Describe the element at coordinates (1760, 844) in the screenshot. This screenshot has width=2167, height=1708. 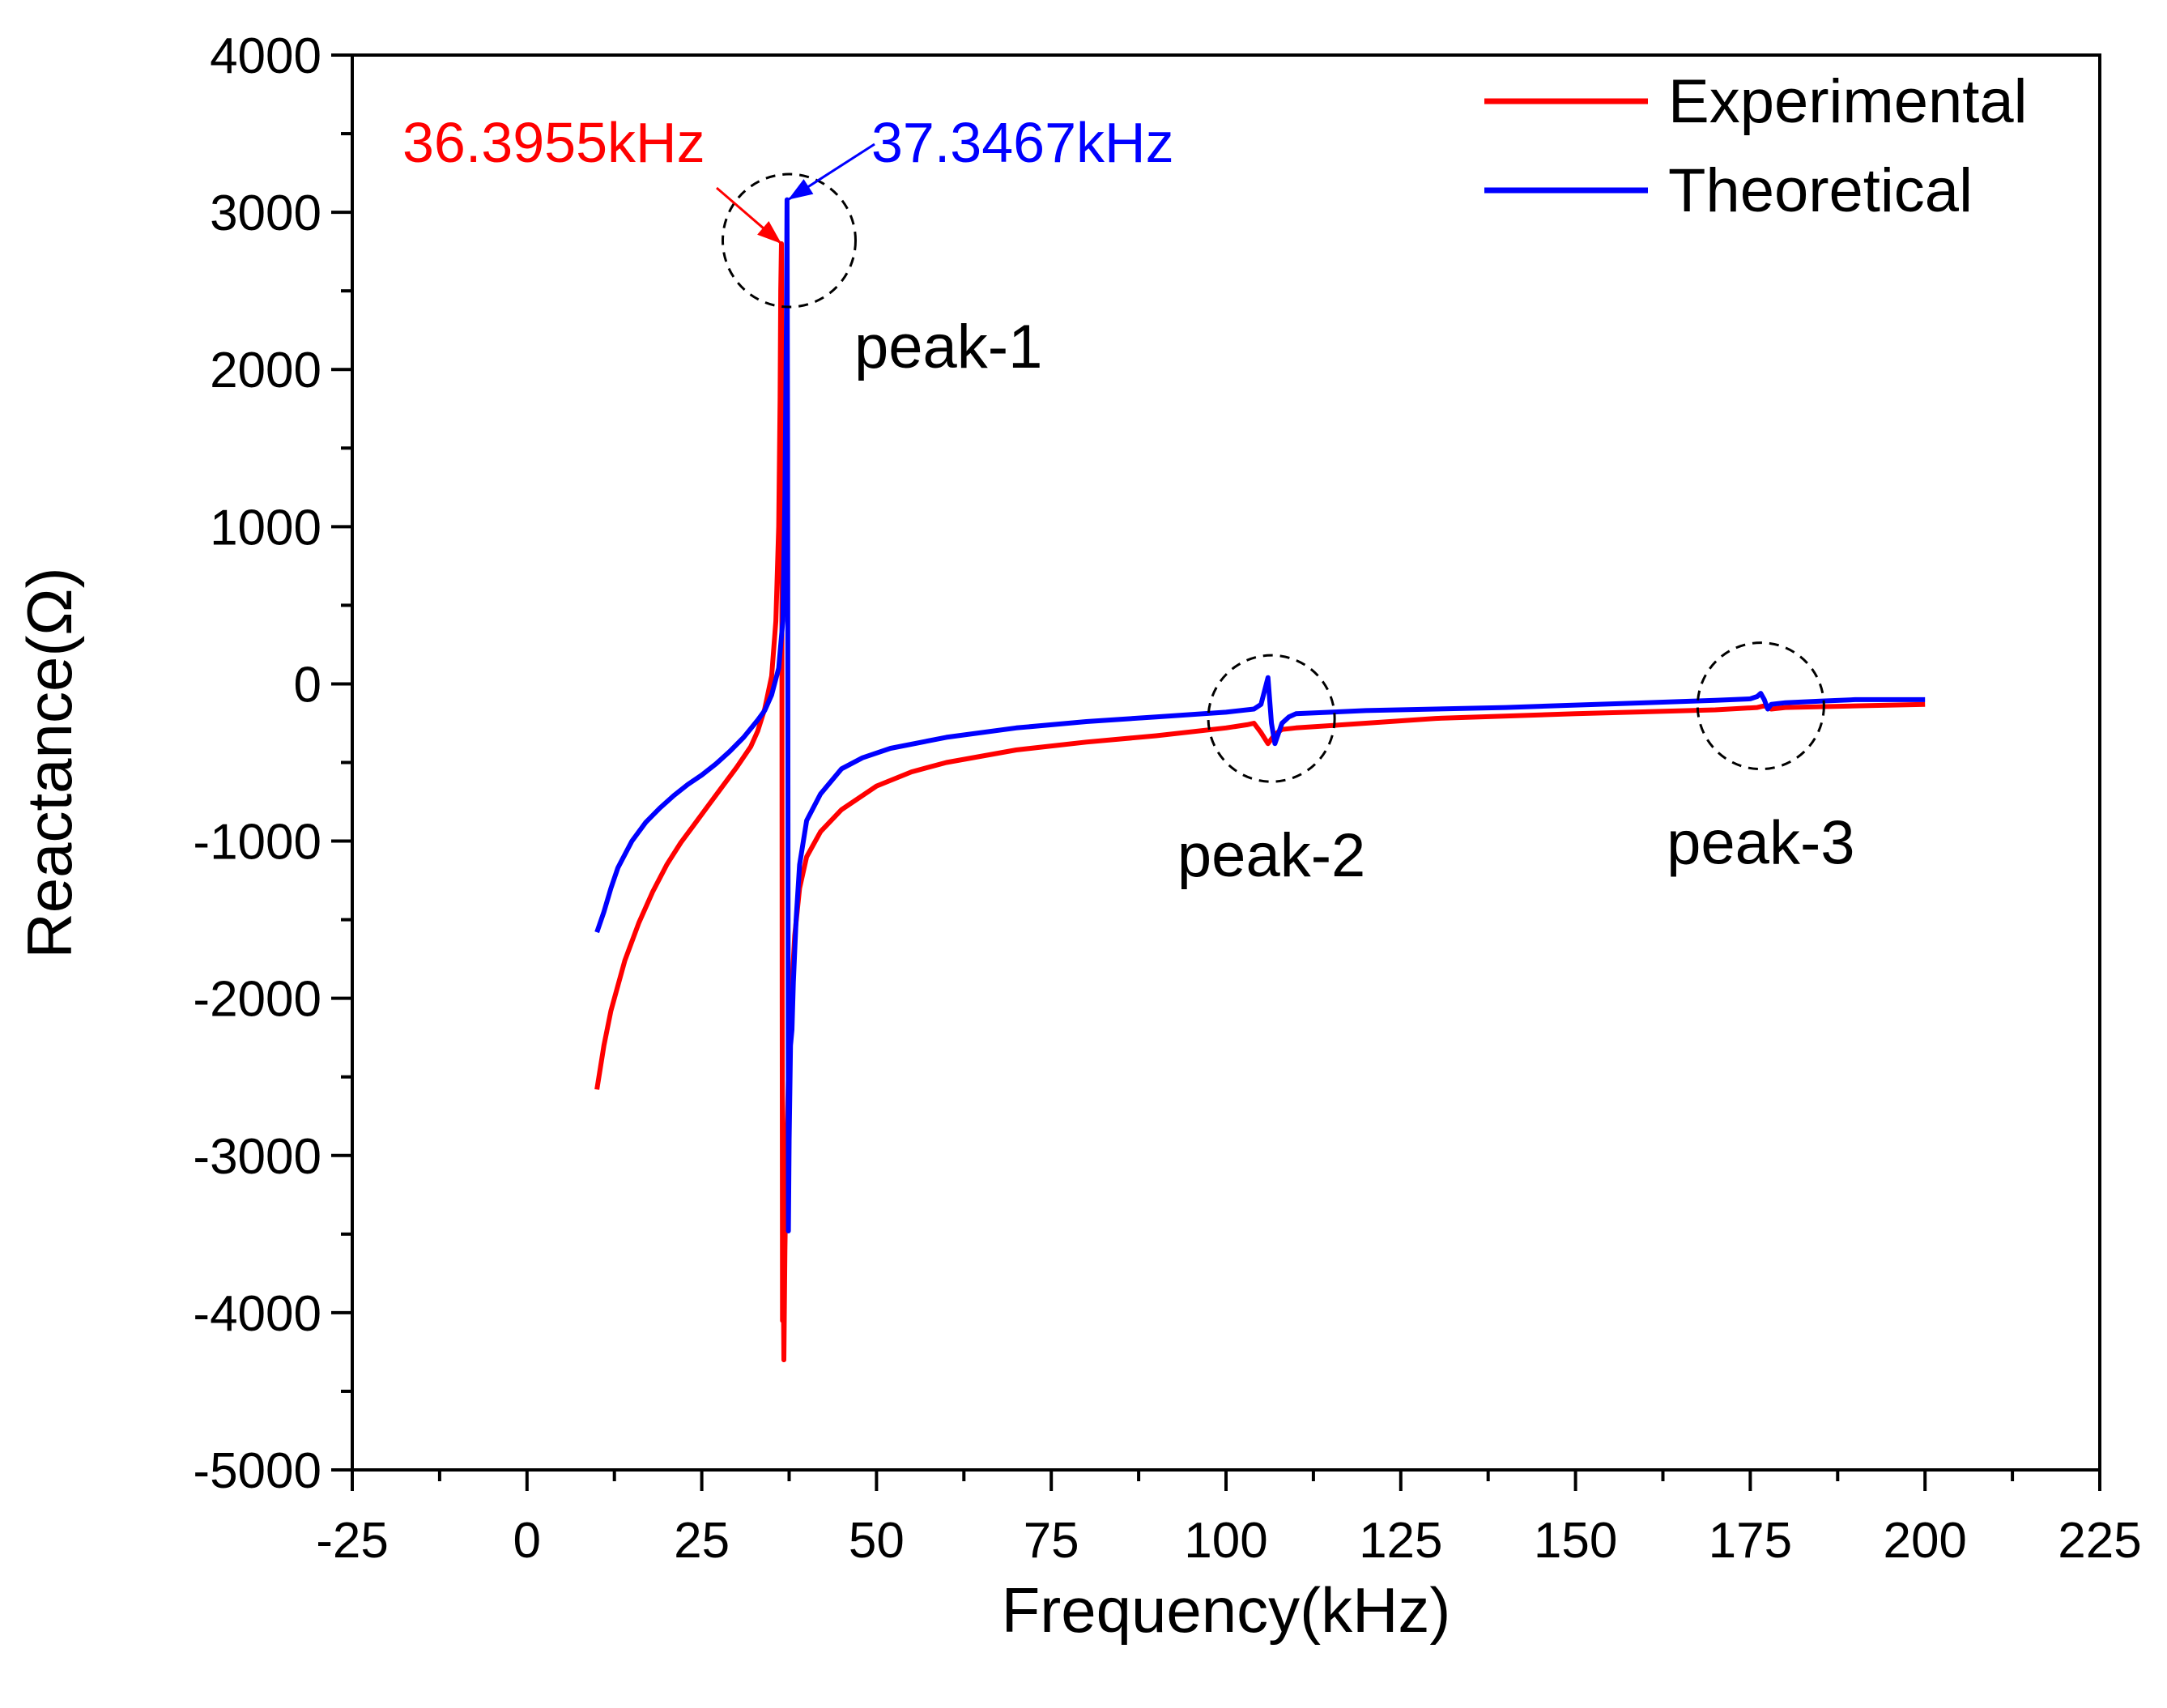
I see `peak-label: peak-3` at that location.